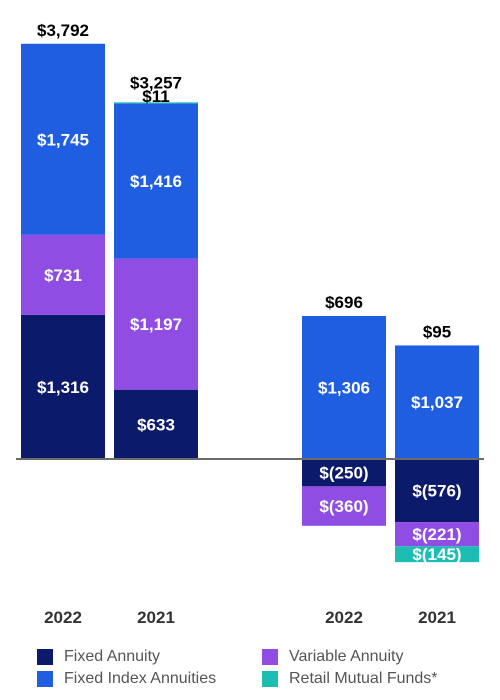 This screenshot has height=700, width=500. Describe the element at coordinates (270, 679) in the screenshot. I see `legend-swatch-retail-mutual-funds` at that location.